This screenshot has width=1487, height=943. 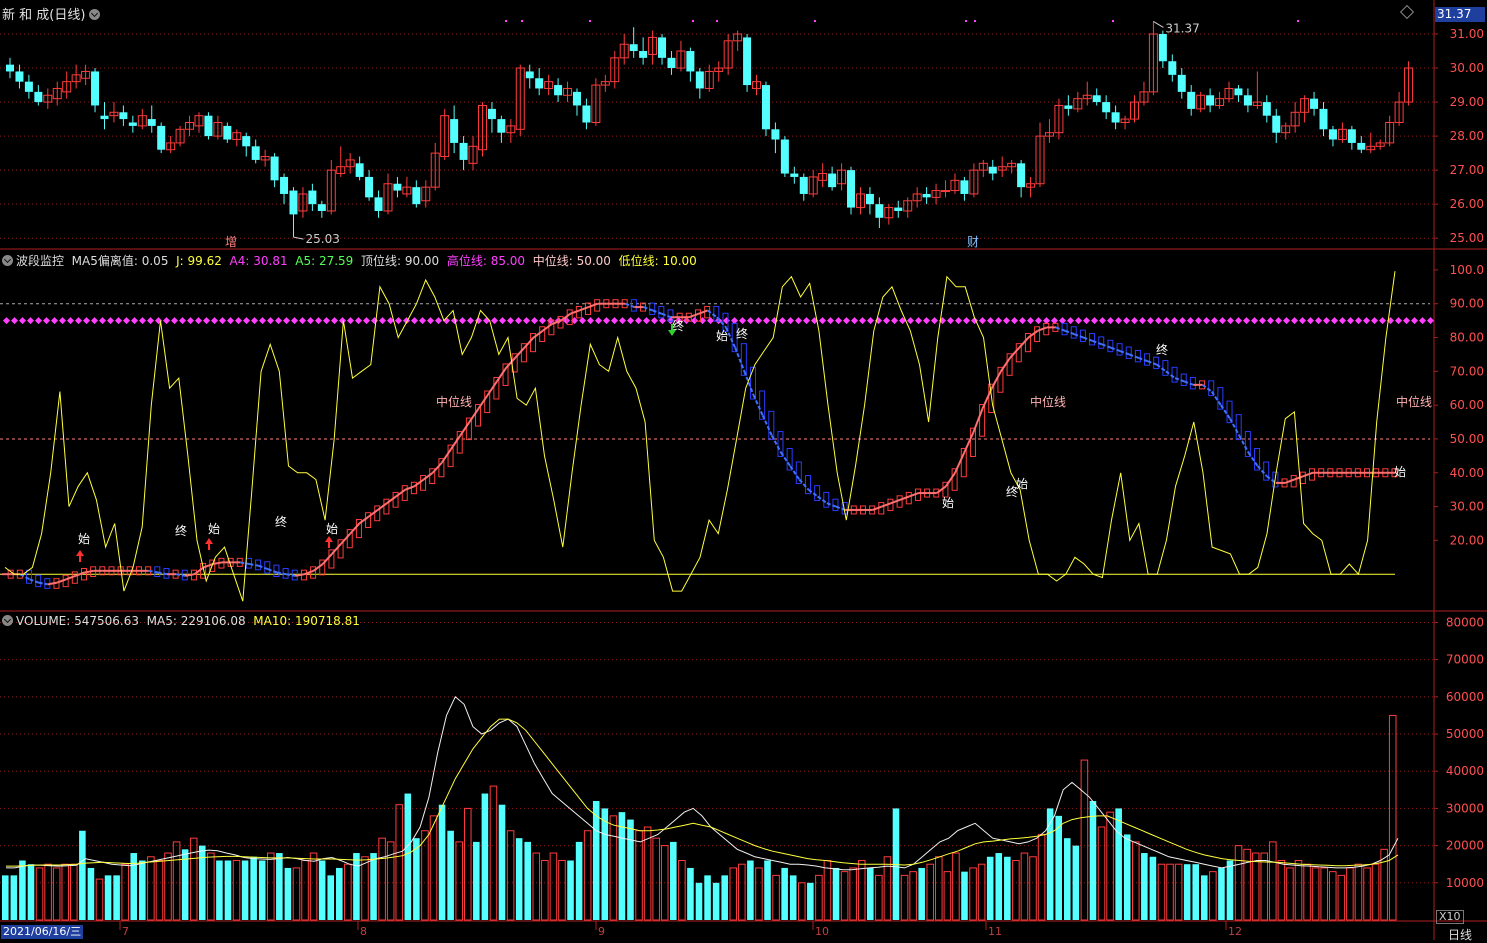 I want to click on stock-title: 新 和 成(日线), so click(x=51, y=13).